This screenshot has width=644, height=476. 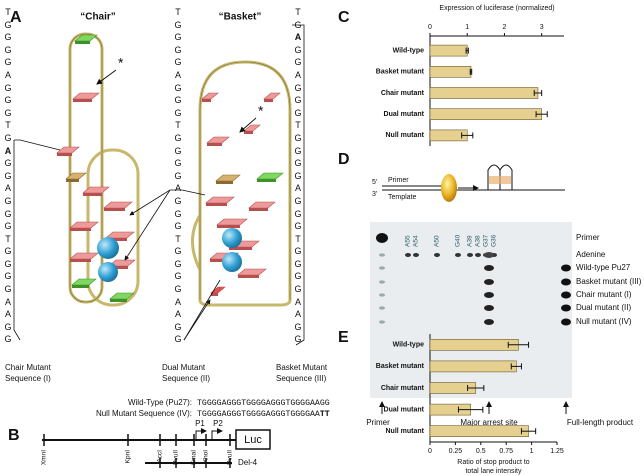 What do you see at coordinates (8, 75) in the screenshot?
I see `sequence-part: TGGGGAGGGTG` at bounding box center [8, 75].